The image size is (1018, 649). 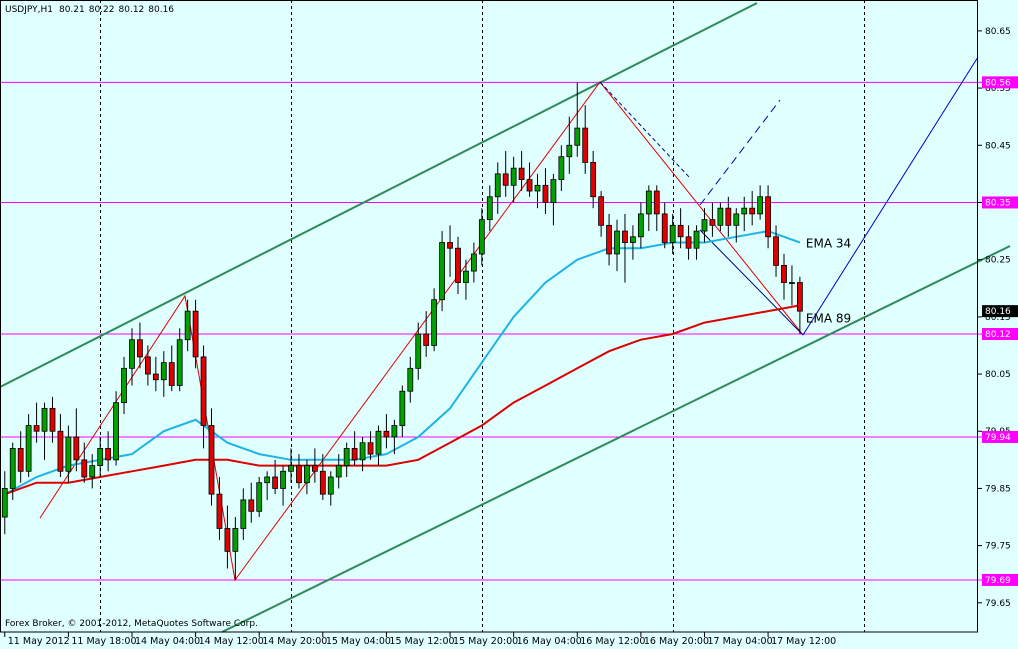 What do you see at coordinates (998, 604) in the screenshot?
I see `y-tick-label: 79.65` at bounding box center [998, 604].